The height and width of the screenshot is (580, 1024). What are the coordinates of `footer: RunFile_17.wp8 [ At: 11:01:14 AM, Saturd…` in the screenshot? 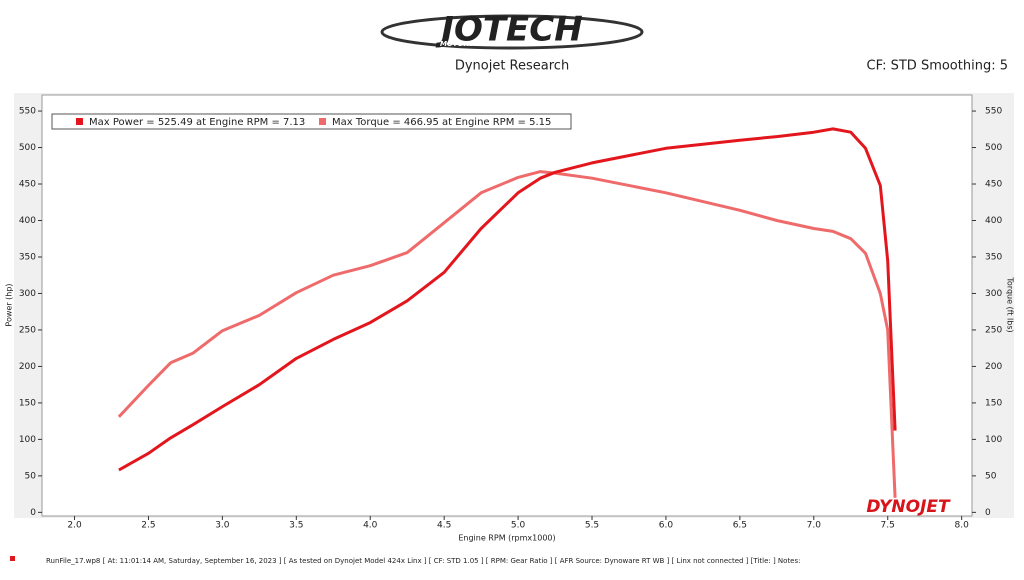 It's located at (423, 561).